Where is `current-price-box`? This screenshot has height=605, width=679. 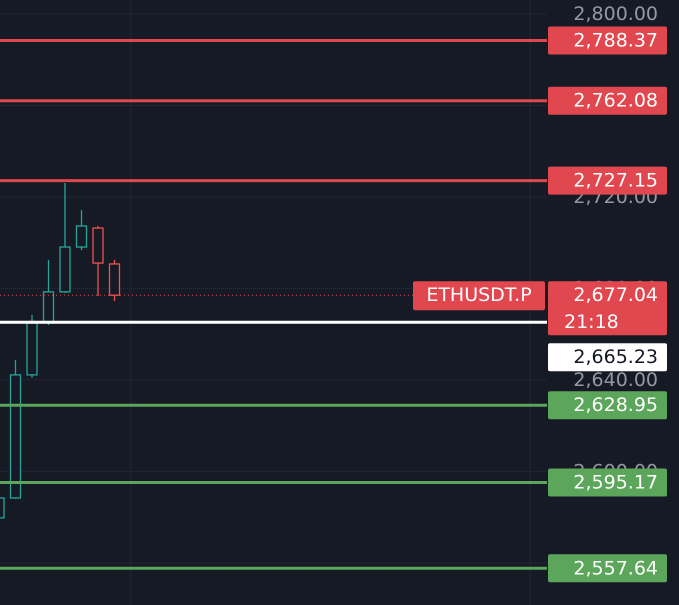
current-price-box is located at coordinates (607, 308).